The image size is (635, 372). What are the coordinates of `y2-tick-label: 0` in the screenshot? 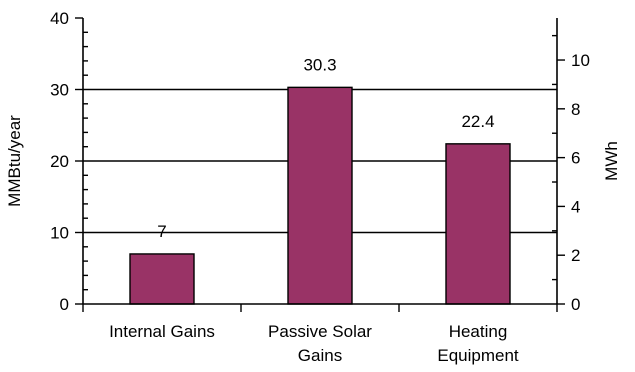 It's located at (575, 304).